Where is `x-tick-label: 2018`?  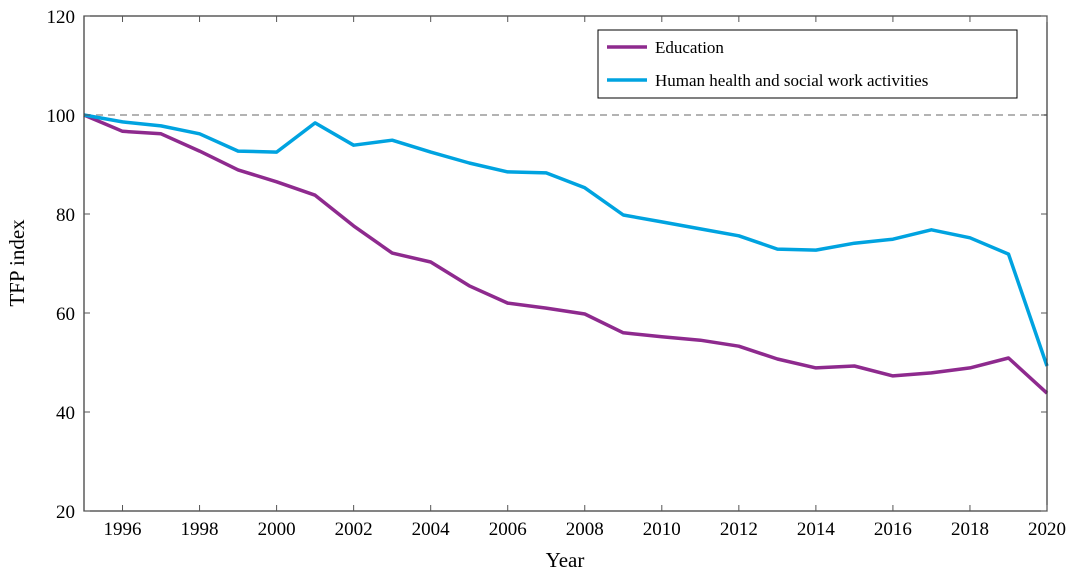
x-tick-label: 2018 is located at coordinates (970, 529).